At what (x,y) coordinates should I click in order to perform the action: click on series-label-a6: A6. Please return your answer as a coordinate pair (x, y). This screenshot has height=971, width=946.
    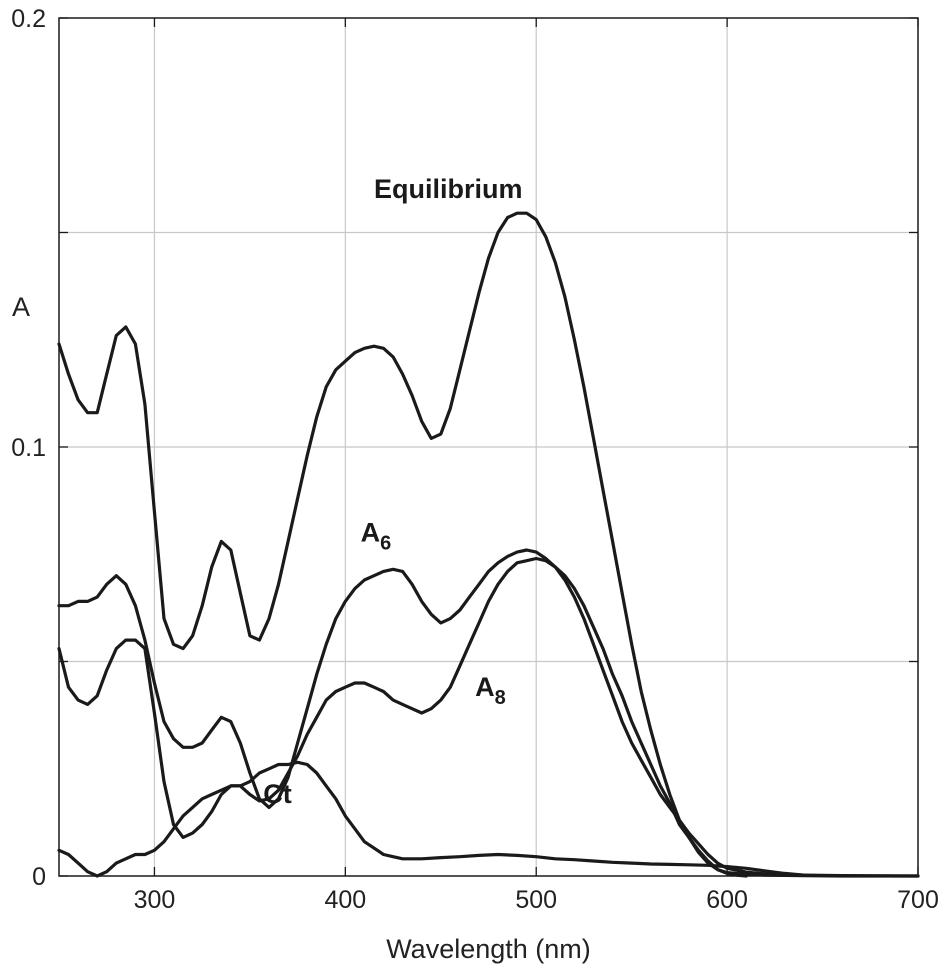
    Looking at the image, I should click on (376, 535).